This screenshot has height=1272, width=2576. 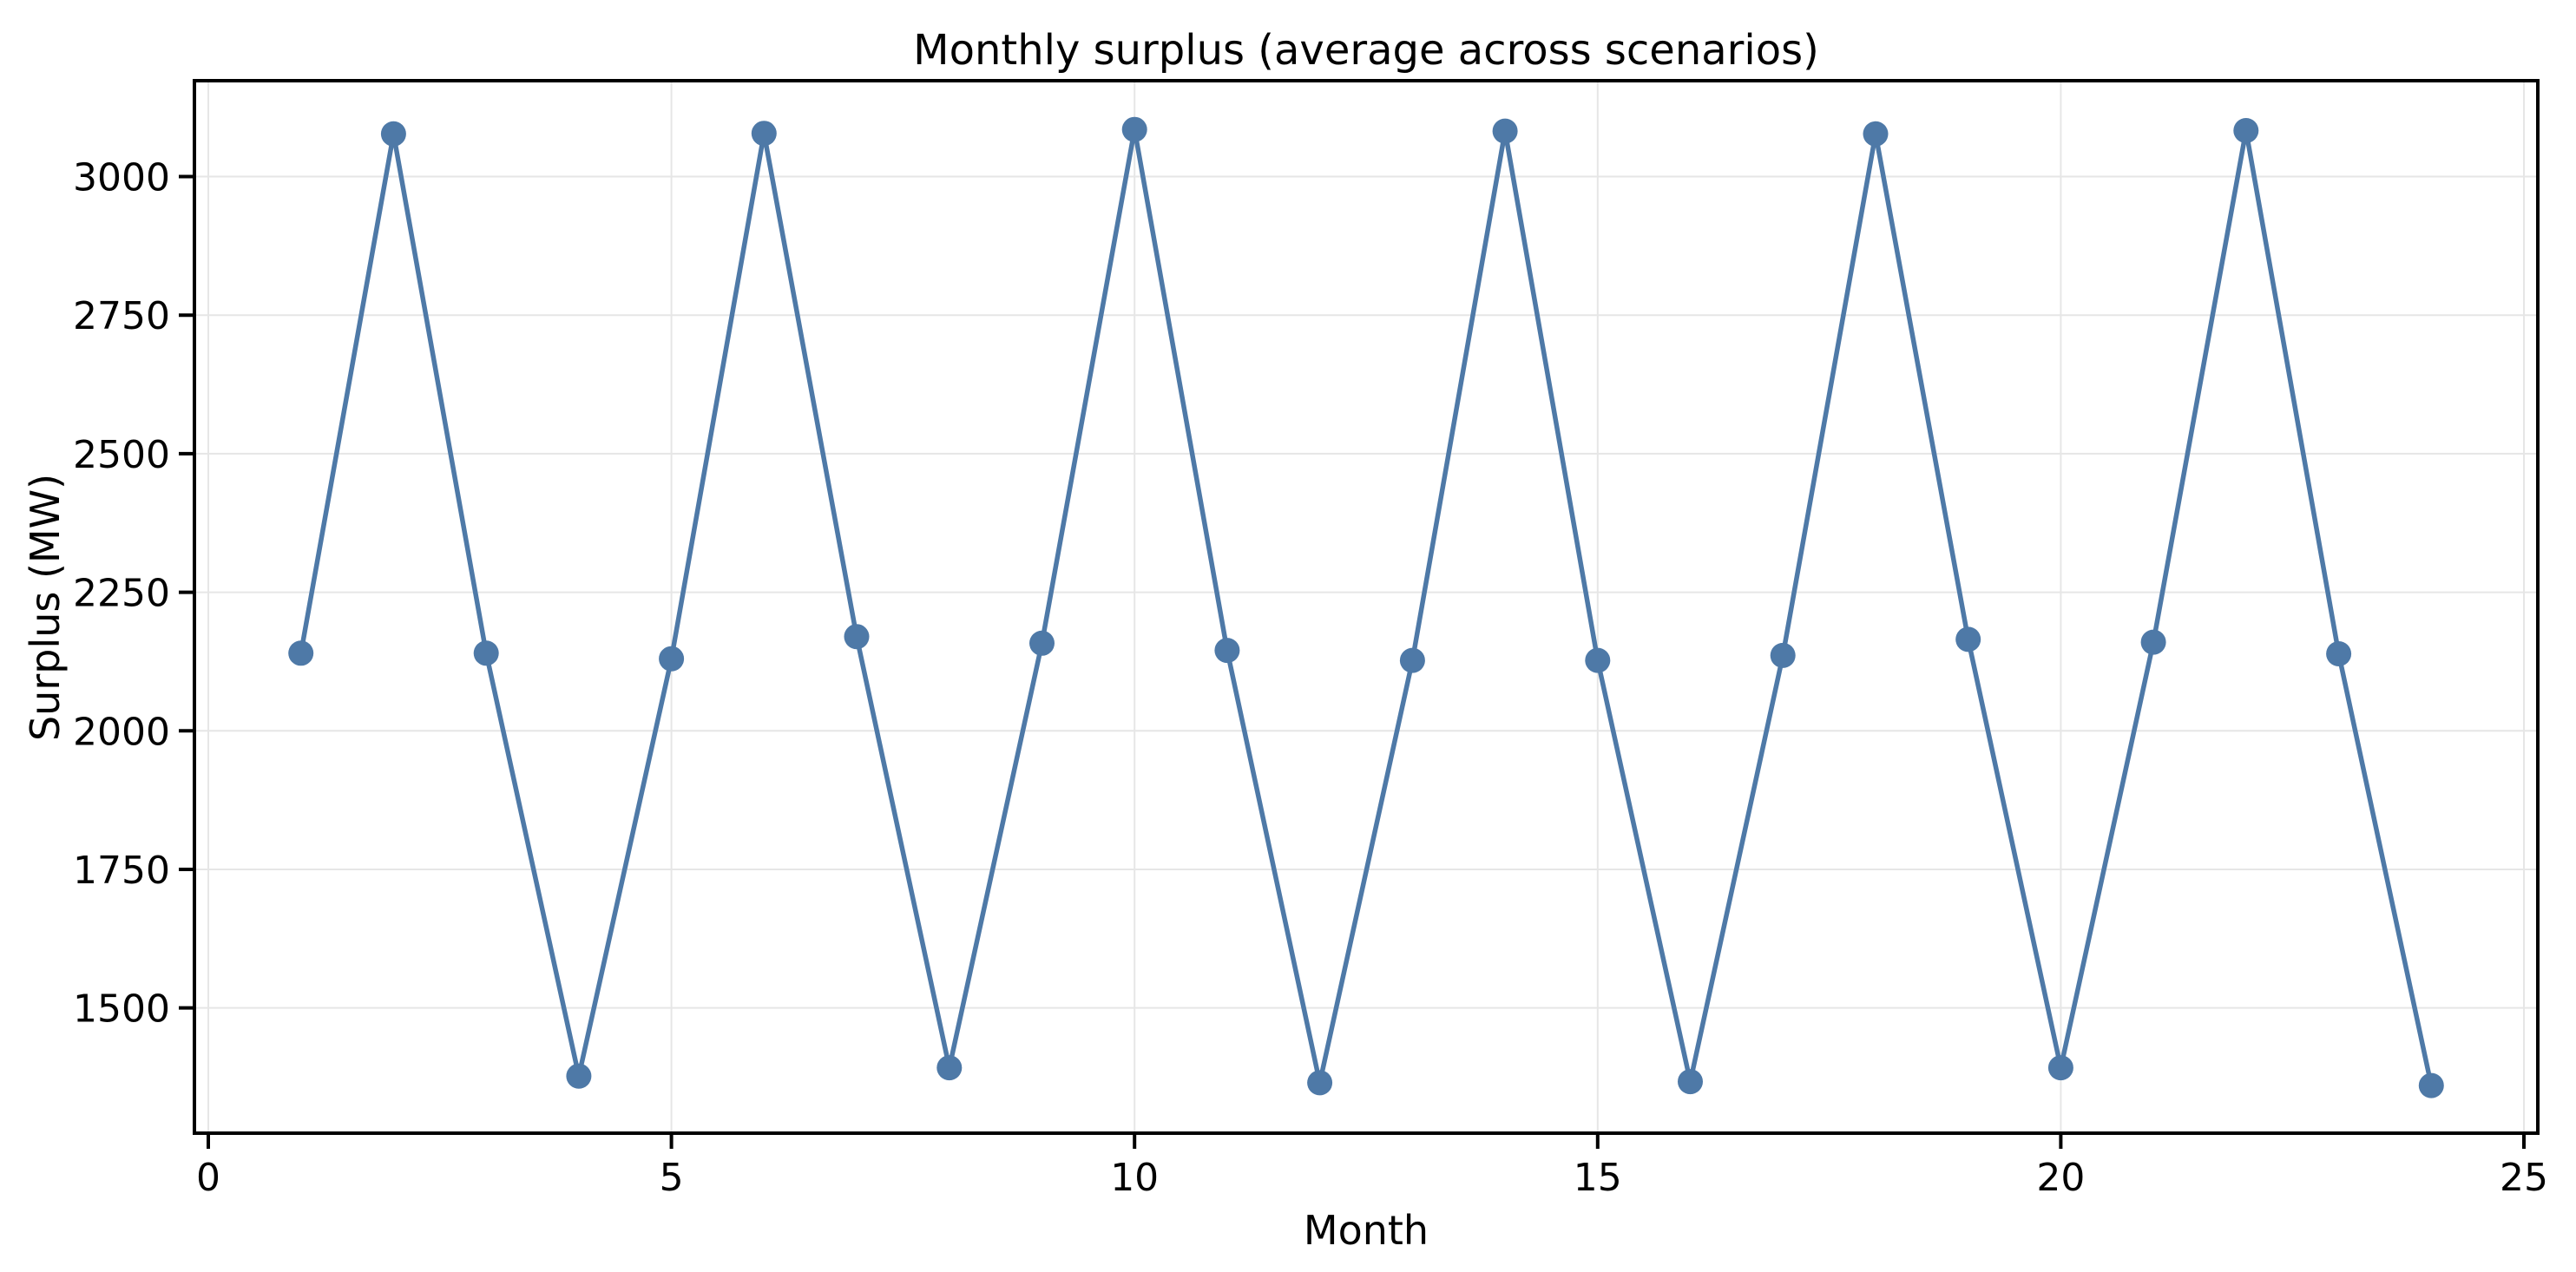 I want to click on y-tick-label-2500: 2500, so click(x=122, y=455).